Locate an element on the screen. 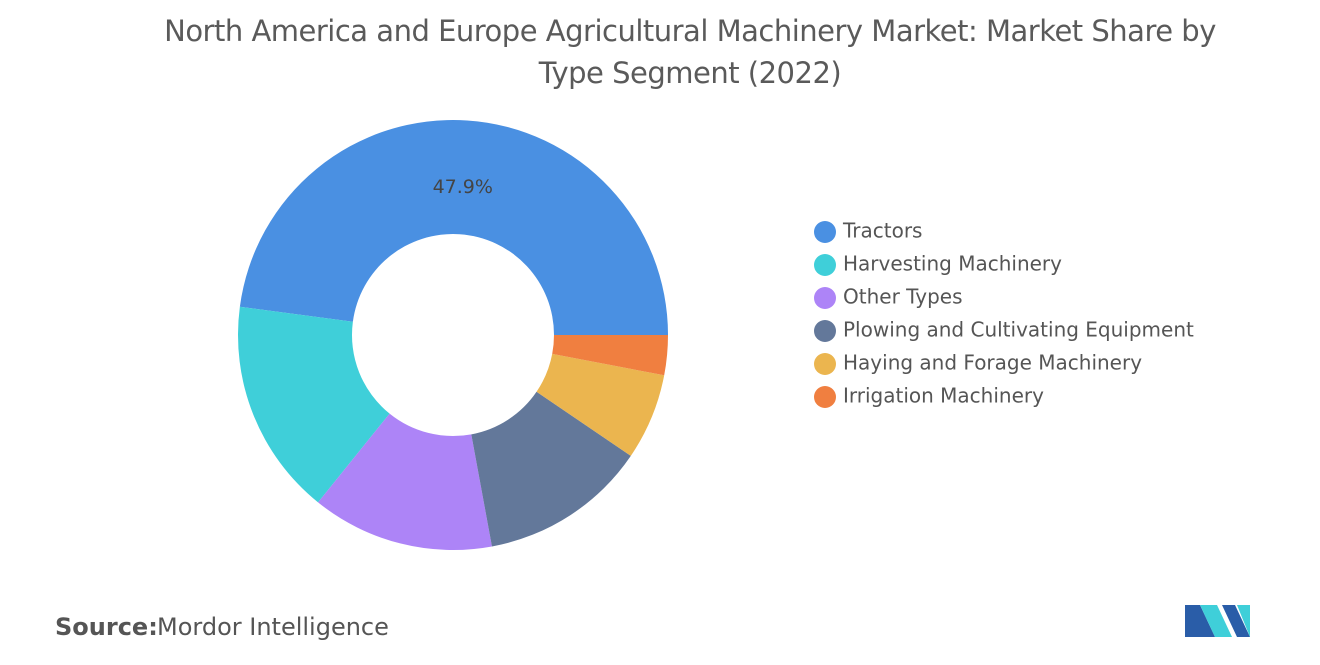  legend-label: Haying and Forage Machinery is located at coordinates (992, 363).